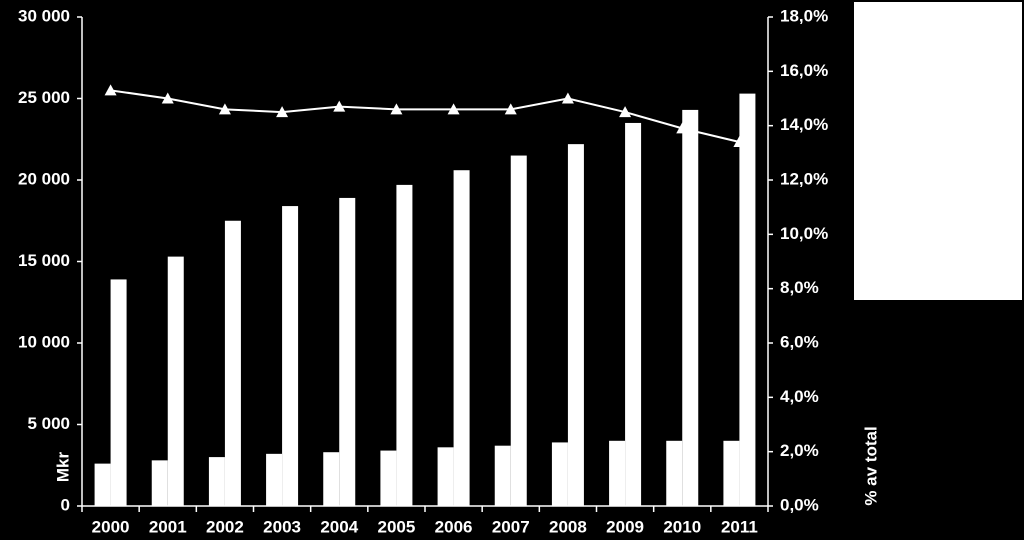 This screenshot has height=540, width=1024. Describe the element at coordinates (44, 341) in the screenshot. I see `y-tick-label: 10 000` at that location.